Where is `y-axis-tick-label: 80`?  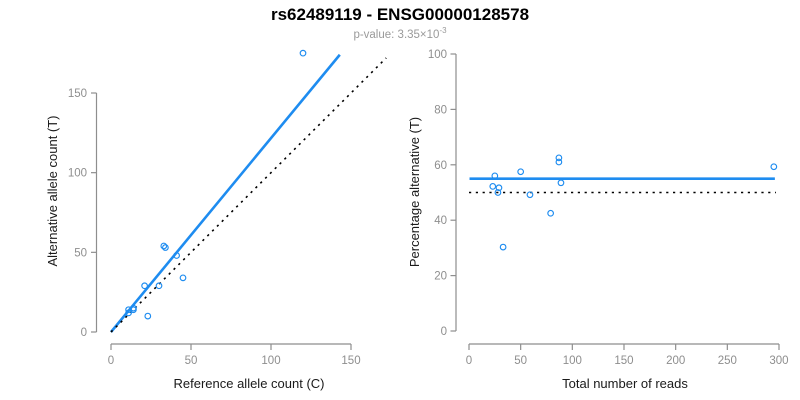 y-axis-tick-label: 80 is located at coordinates (440, 110).